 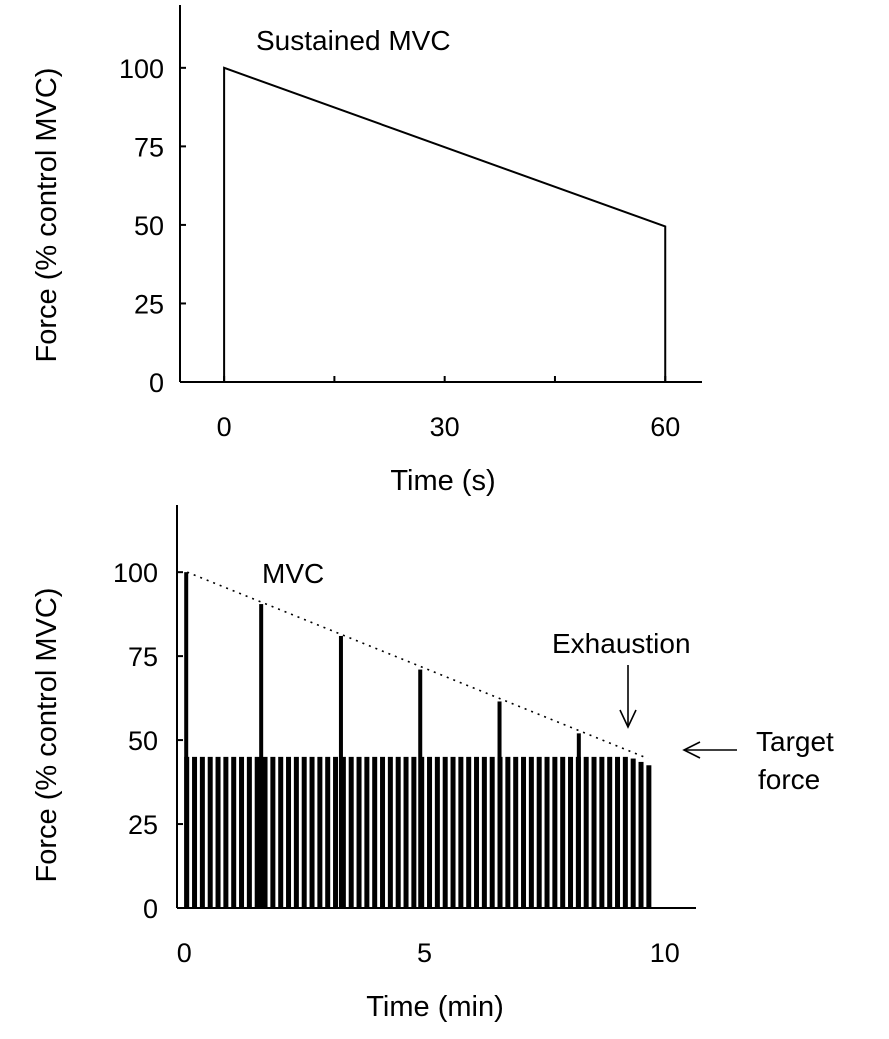 What do you see at coordinates (445, 427) in the screenshot?
I see `x-tick-label: 30` at bounding box center [445, 427].